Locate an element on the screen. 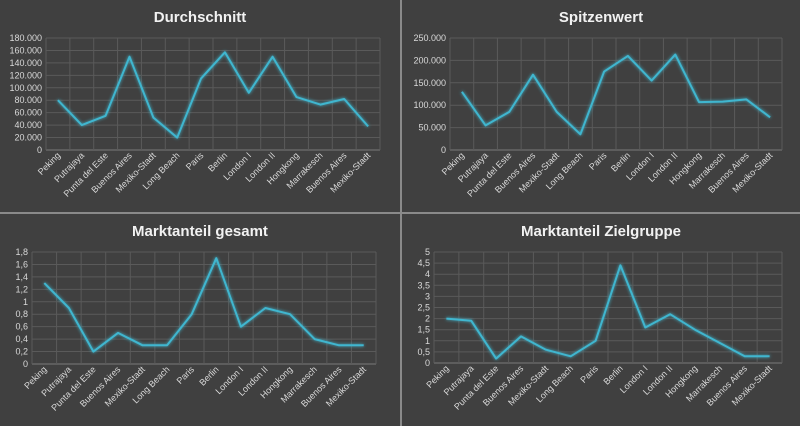 The image size is (800, 426). y-tick-label: 0,6 is located at coordinates (21, 327).